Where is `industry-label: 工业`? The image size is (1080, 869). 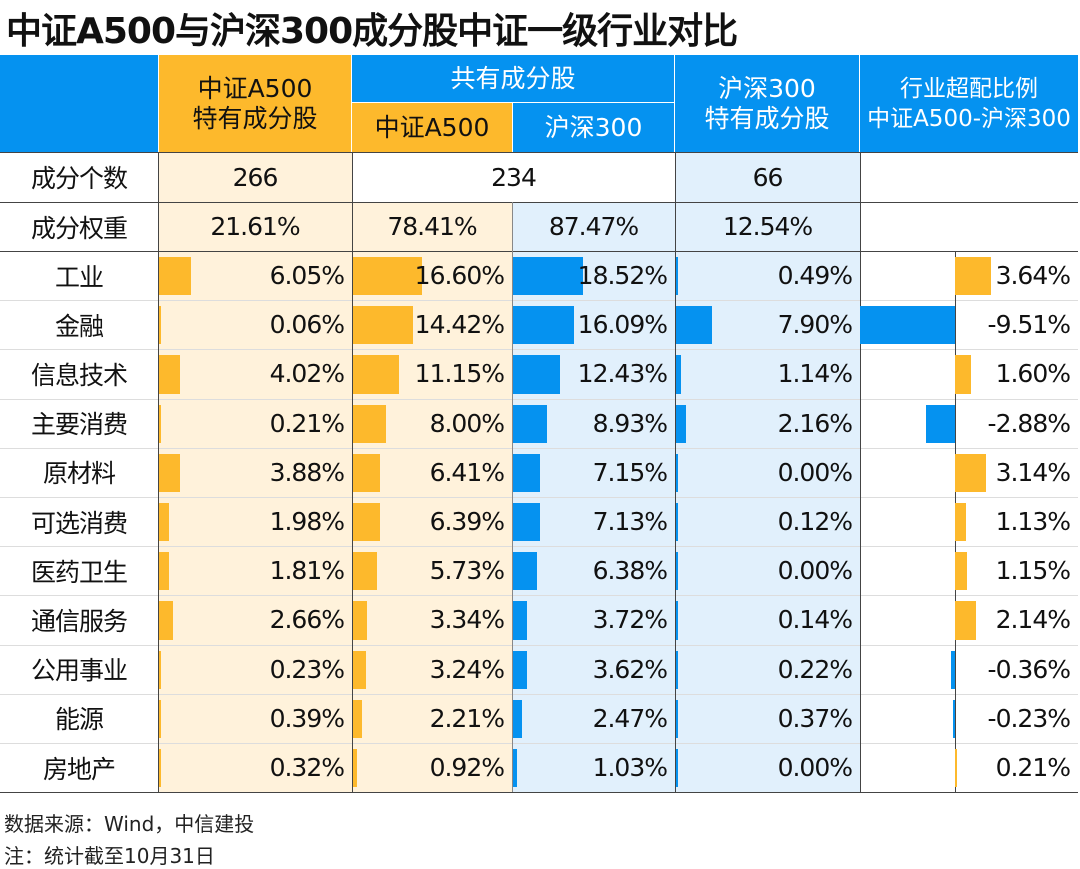 industry-label: 工业 is located at coordinates (79, 277).